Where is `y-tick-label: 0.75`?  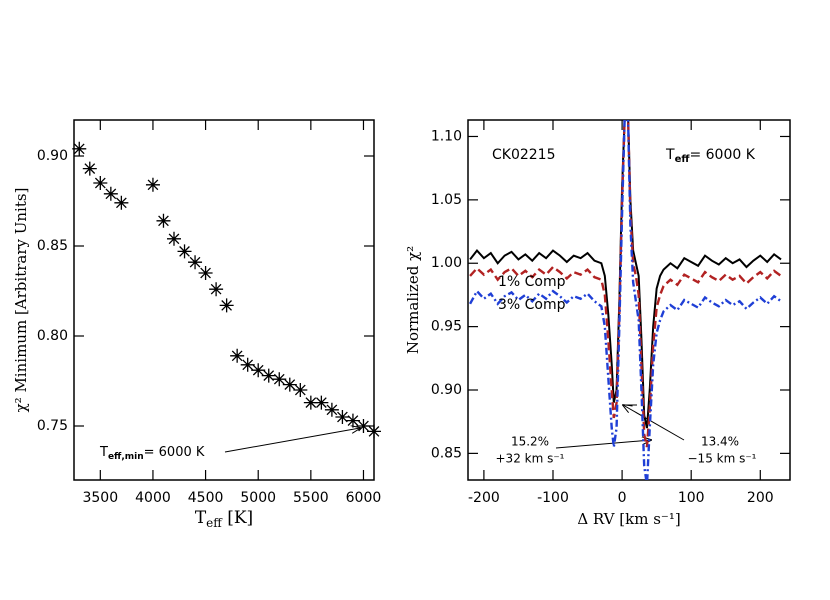
y-tick-label: 0.75 is located at coordinates (52, 426).